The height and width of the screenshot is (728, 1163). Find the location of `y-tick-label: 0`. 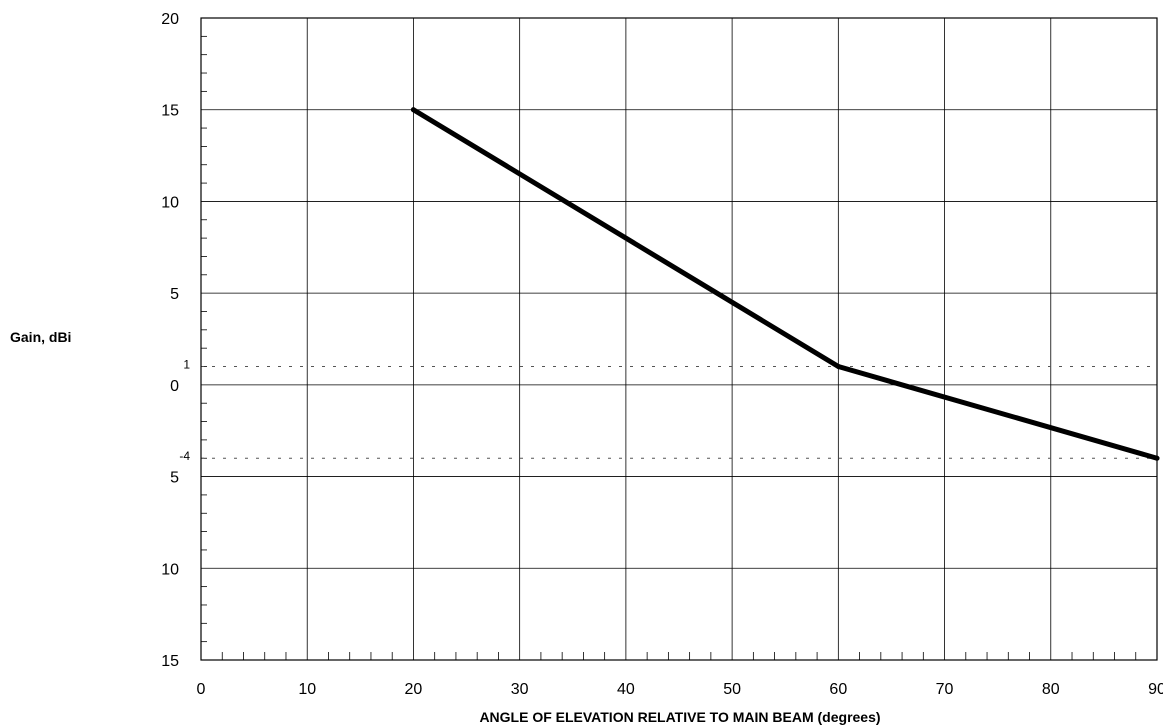

y-tick-label: 0 is located at coordinates (174, 386).